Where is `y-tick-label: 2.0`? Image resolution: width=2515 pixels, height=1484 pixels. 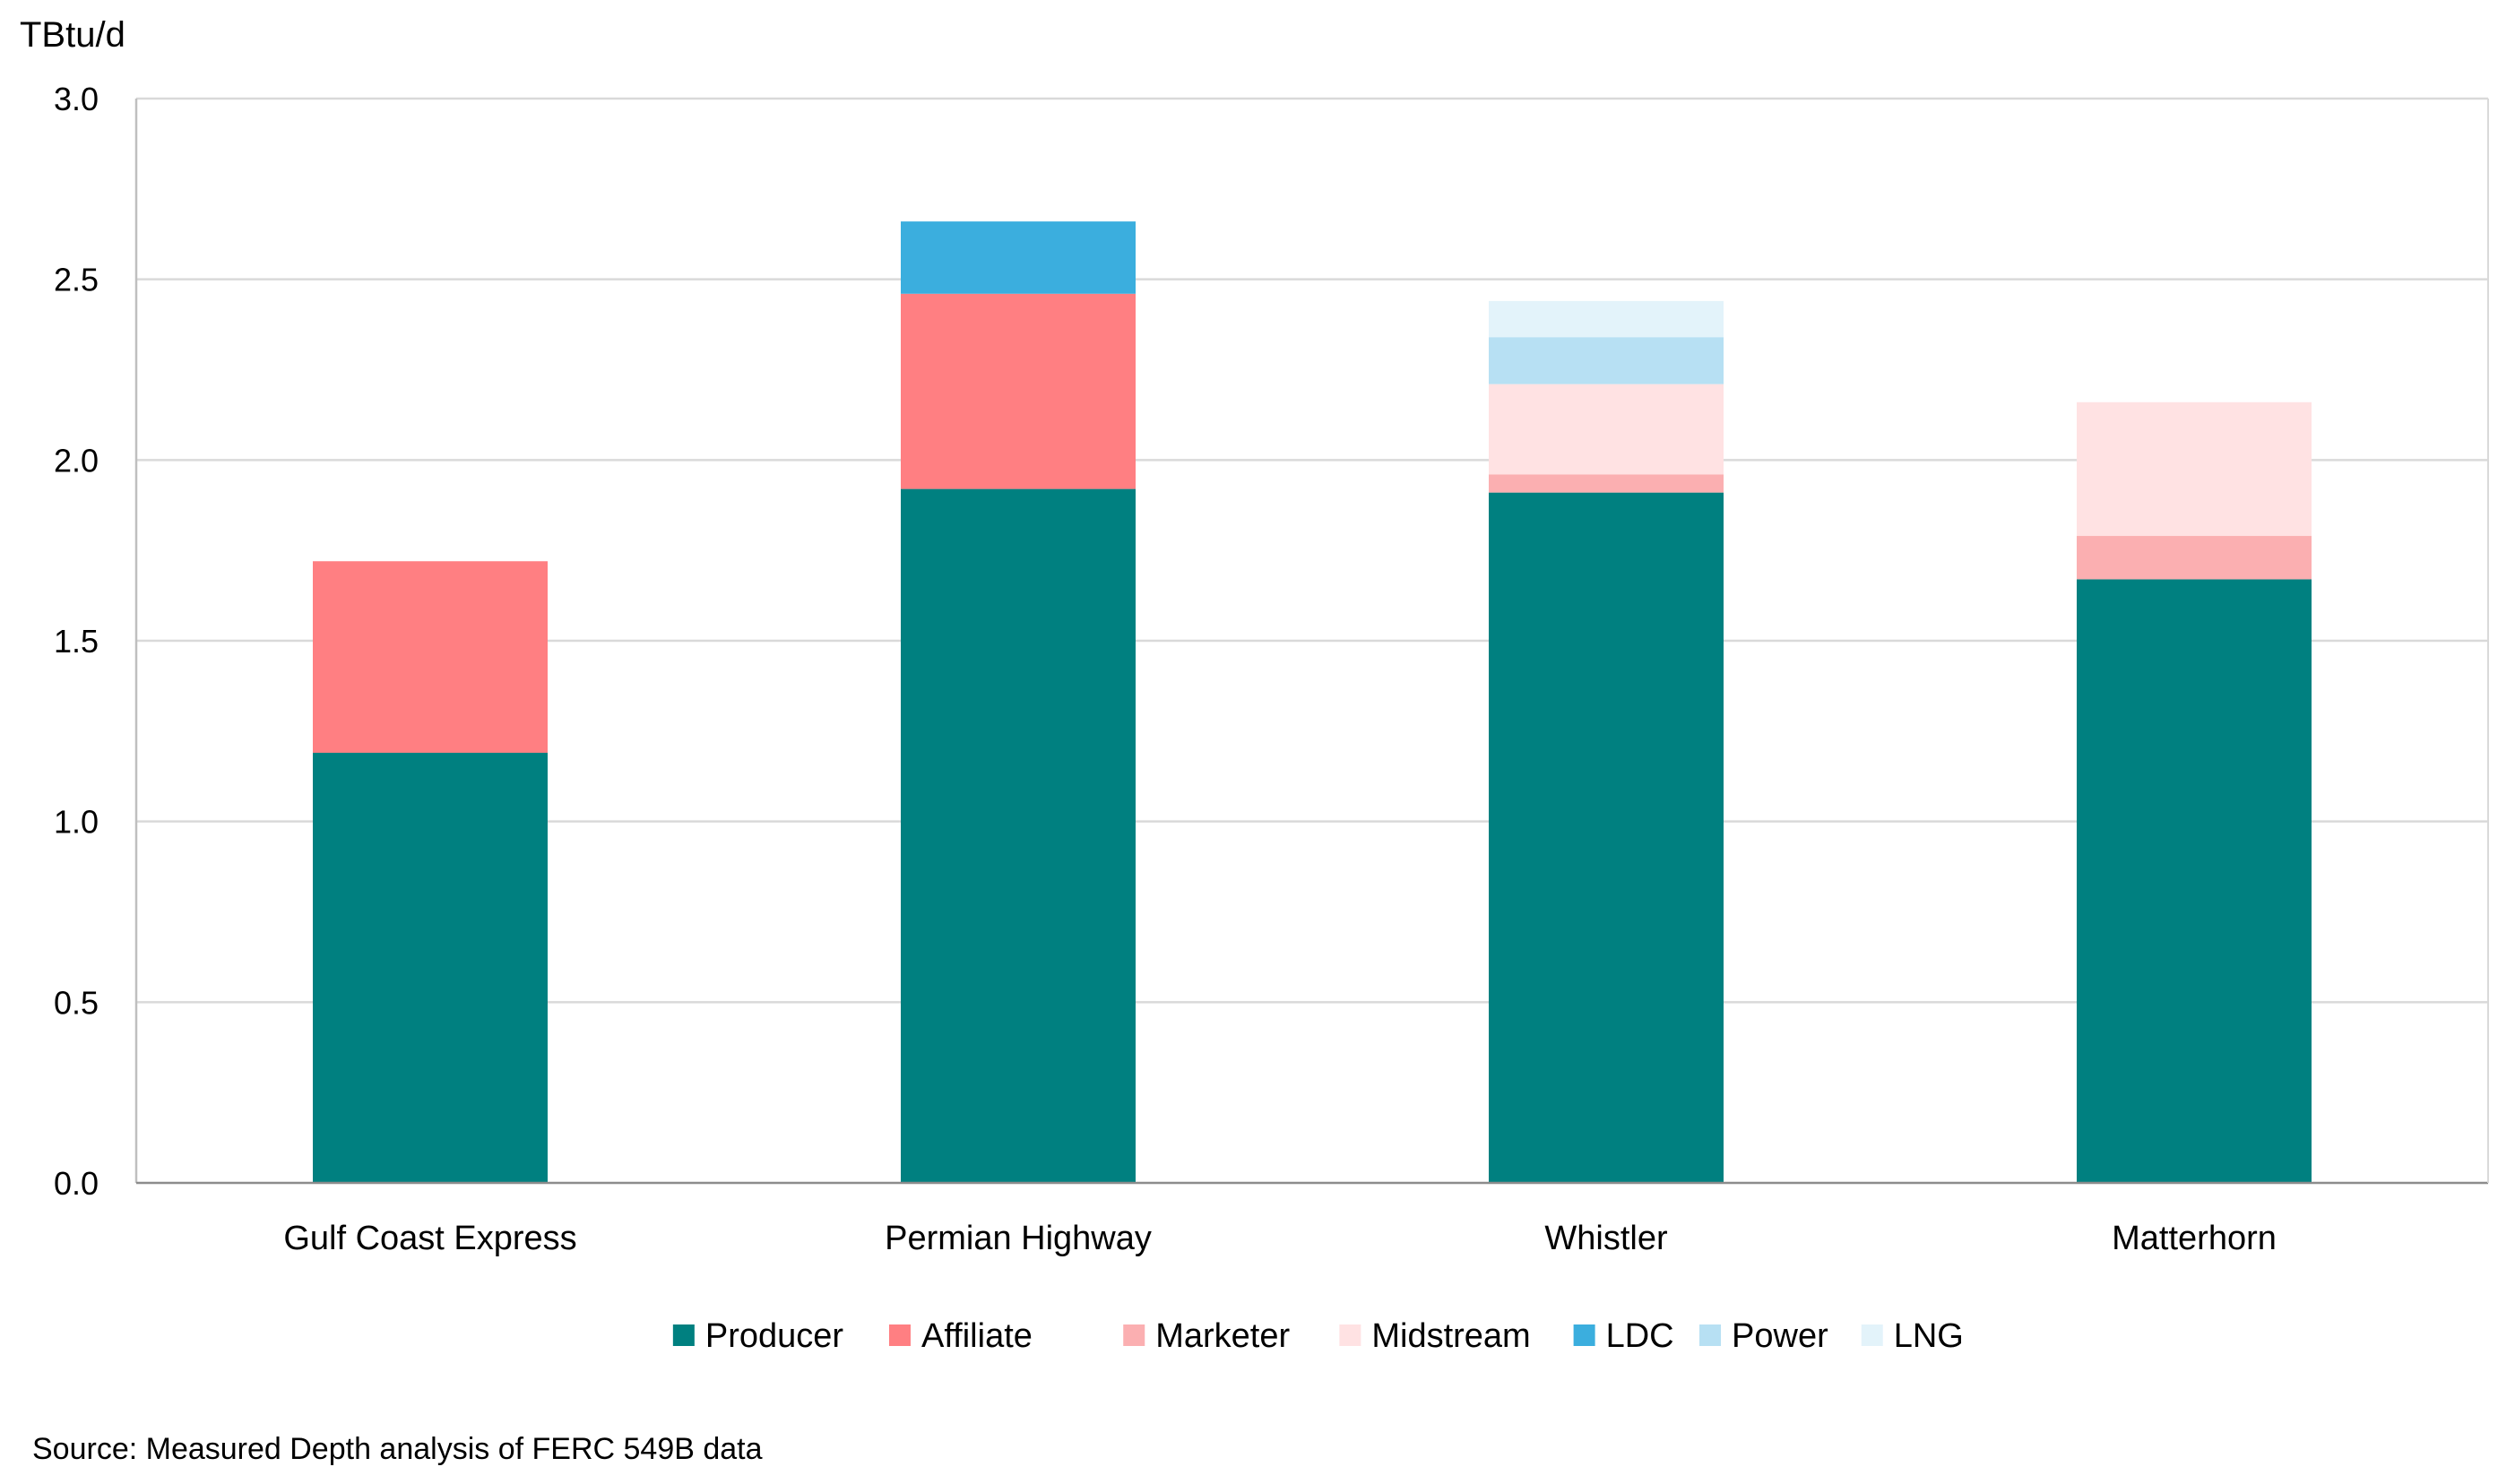 y-tick-label: 2.0 is located at coordinates (76, 460).